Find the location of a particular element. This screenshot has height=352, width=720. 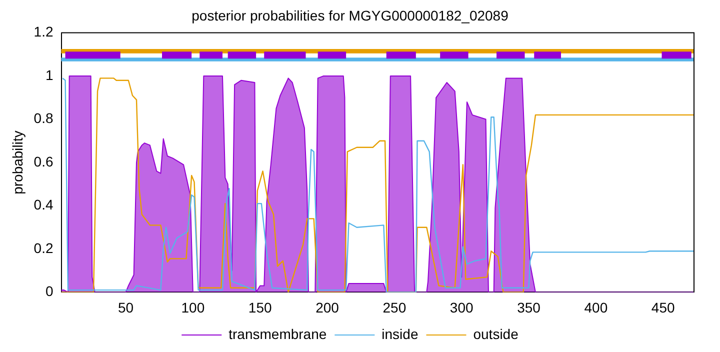

x-tick-label: 200 is located at coordinates (328, 307).